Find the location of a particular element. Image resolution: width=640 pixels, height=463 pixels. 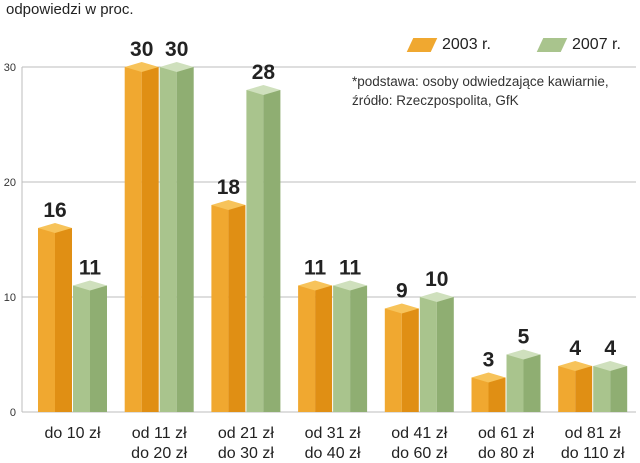

value-label-2007r-2: 28 is located at coordinates (264, 72).